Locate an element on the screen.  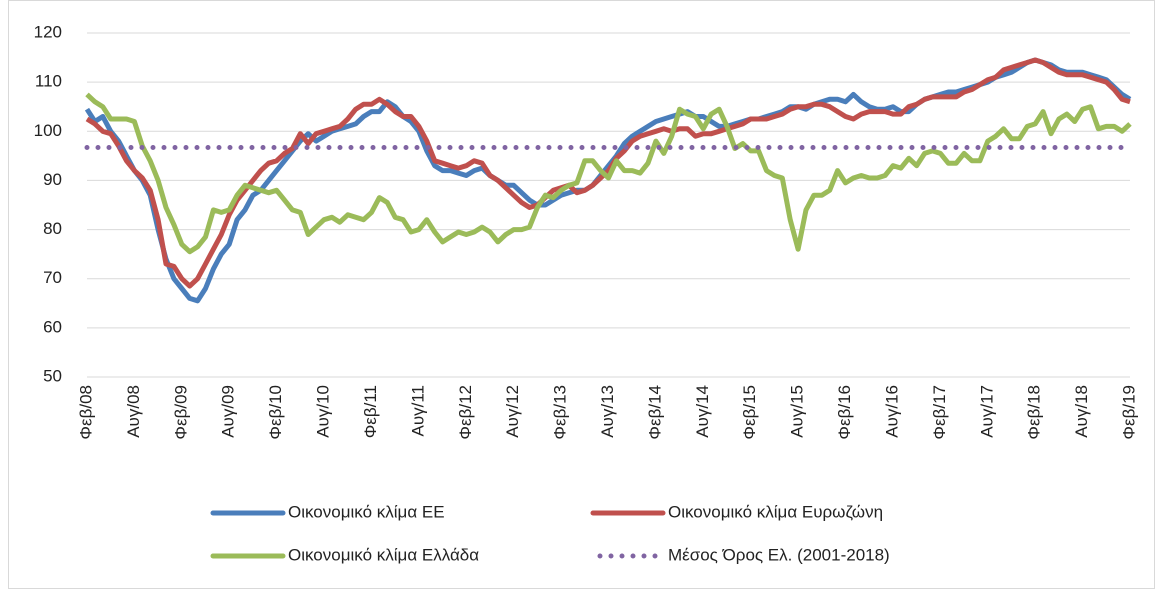
legend-label: Οικονομικό κλίμα Ελλάδα is located at coordinates (383, 554).